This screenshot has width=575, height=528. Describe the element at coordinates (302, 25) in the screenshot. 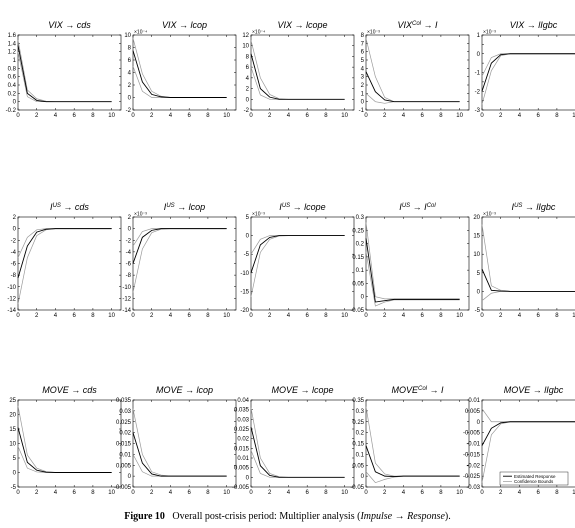

I see `panel-title: VIX → lcope` at that location.